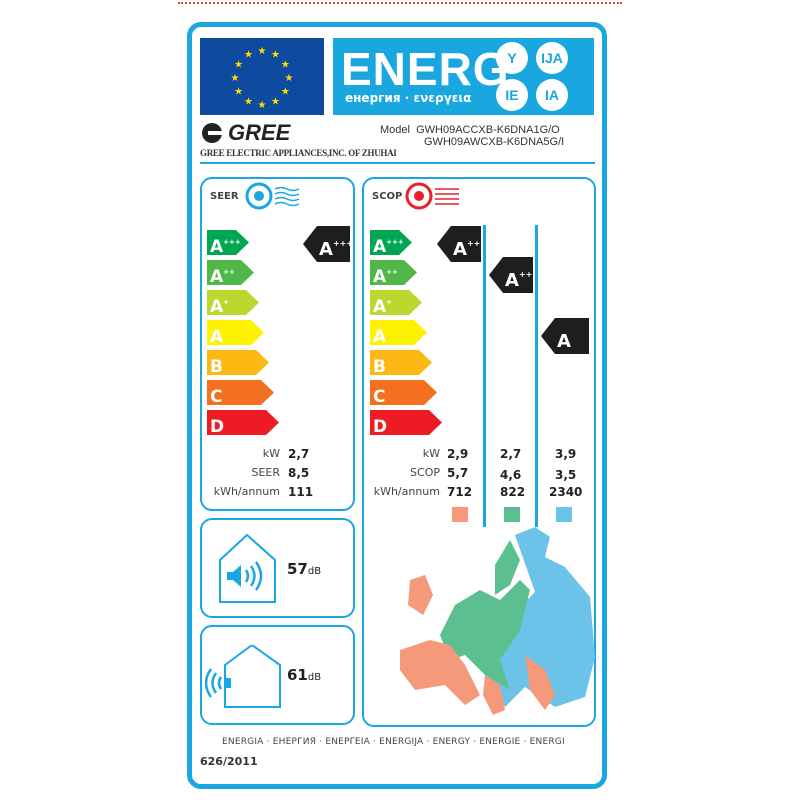 The width and height of the screenshot is (800, 800). Describe the element at coordinates (511, 454) in the screenshot. I see `zone2-kw: 2,7` at that location.